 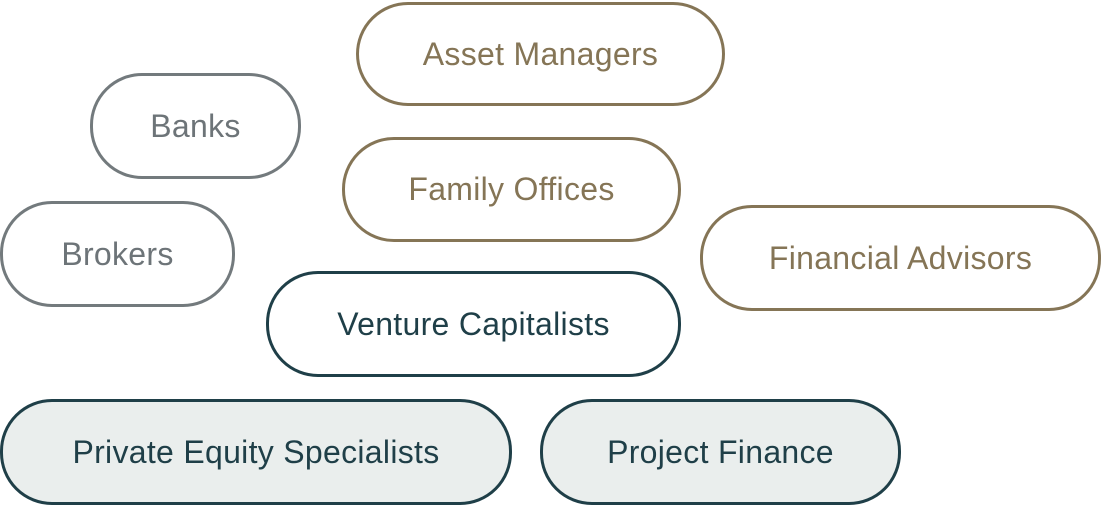 I want to click on tag-asset-managers: Asset Managers, so click(x=540, y=54).